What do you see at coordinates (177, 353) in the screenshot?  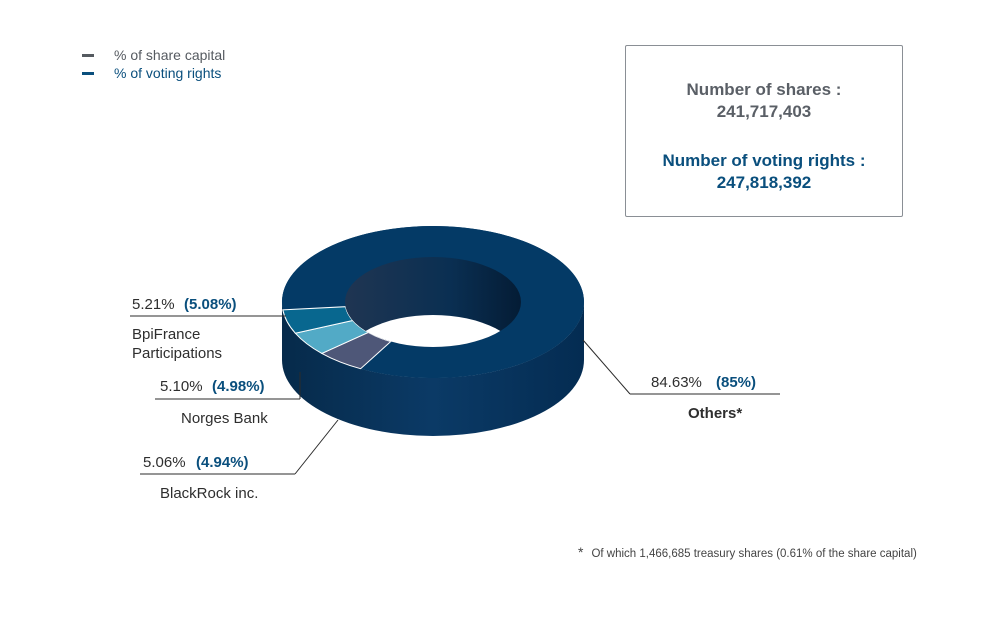 I see `bpifrance-name-line2: Participations` at bounding box center [177, 353].